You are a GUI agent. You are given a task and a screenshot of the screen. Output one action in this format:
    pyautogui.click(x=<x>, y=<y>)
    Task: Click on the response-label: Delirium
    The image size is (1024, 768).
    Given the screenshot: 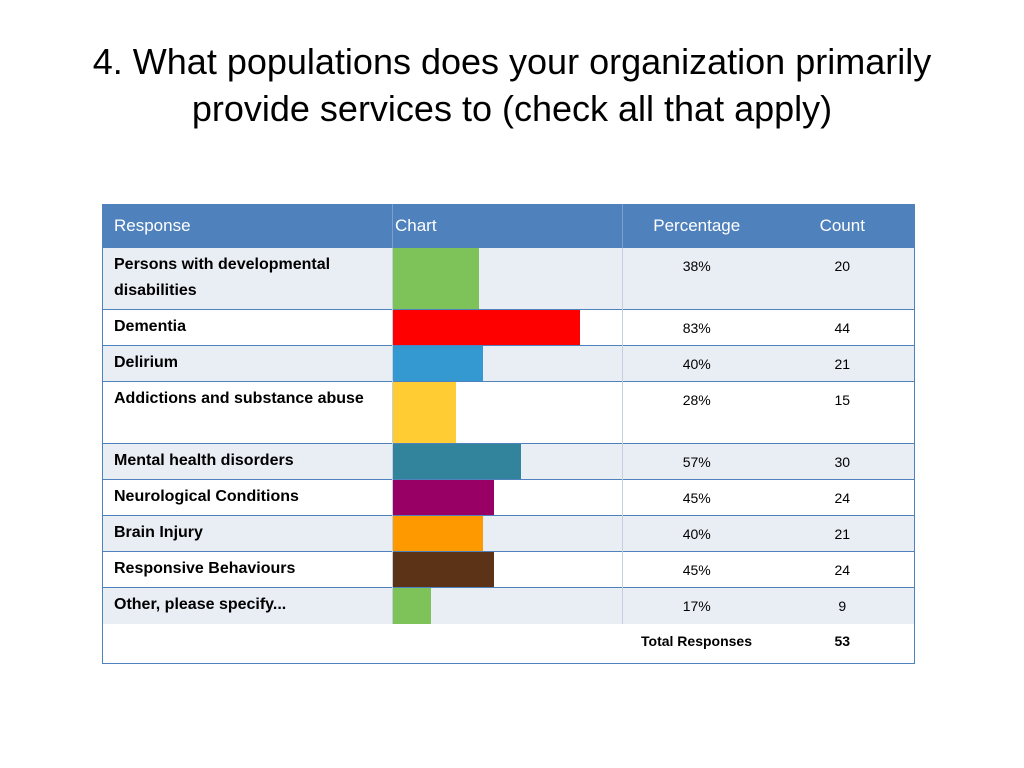 What is the action you would take?
    pyautogui.click(x=247, y=363)
    